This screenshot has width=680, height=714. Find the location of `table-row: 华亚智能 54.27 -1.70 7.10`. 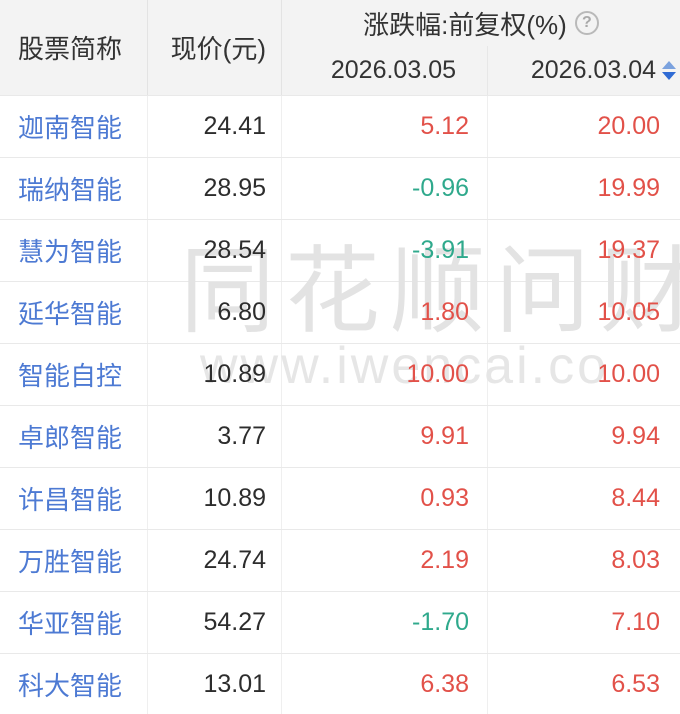

table-row: 华亚智能 54.27 -1.70 7.10 is located at coordinates (340, 622).